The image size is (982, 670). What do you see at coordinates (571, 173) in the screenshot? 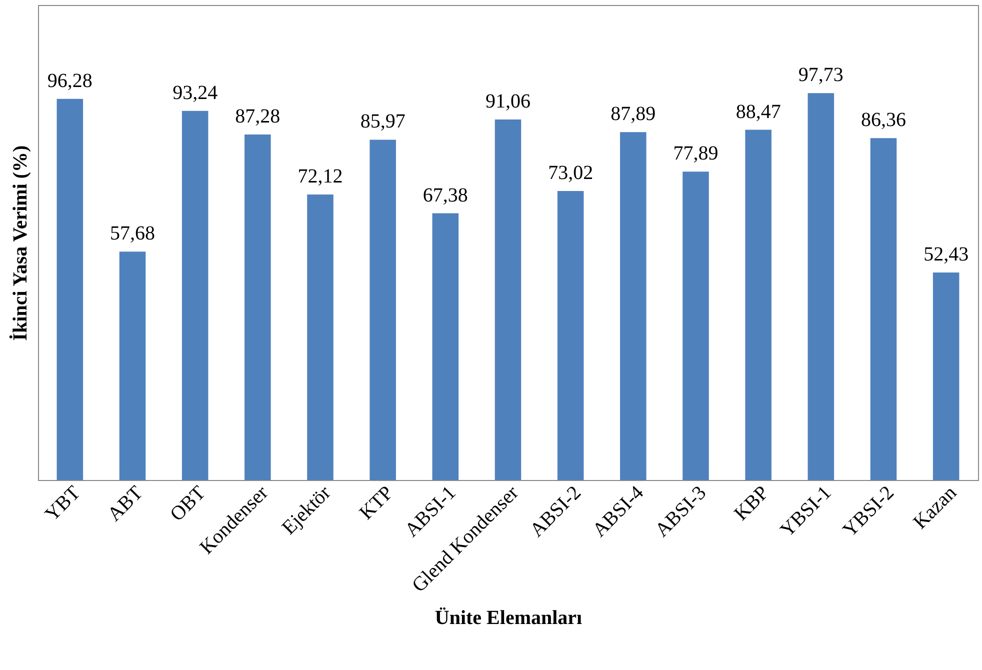
I see `data-label: 73,02` at bounding box center [571, 173].